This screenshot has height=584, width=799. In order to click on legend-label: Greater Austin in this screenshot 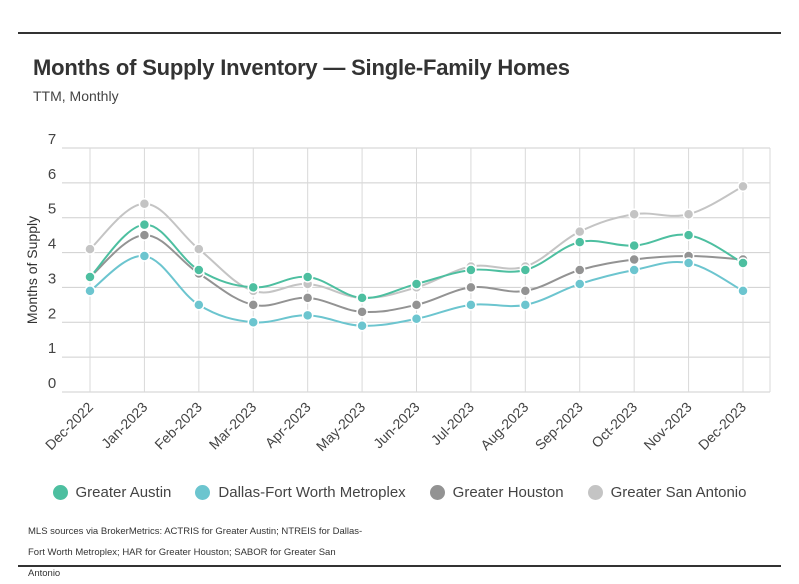, I will do `click(123, 492)`.